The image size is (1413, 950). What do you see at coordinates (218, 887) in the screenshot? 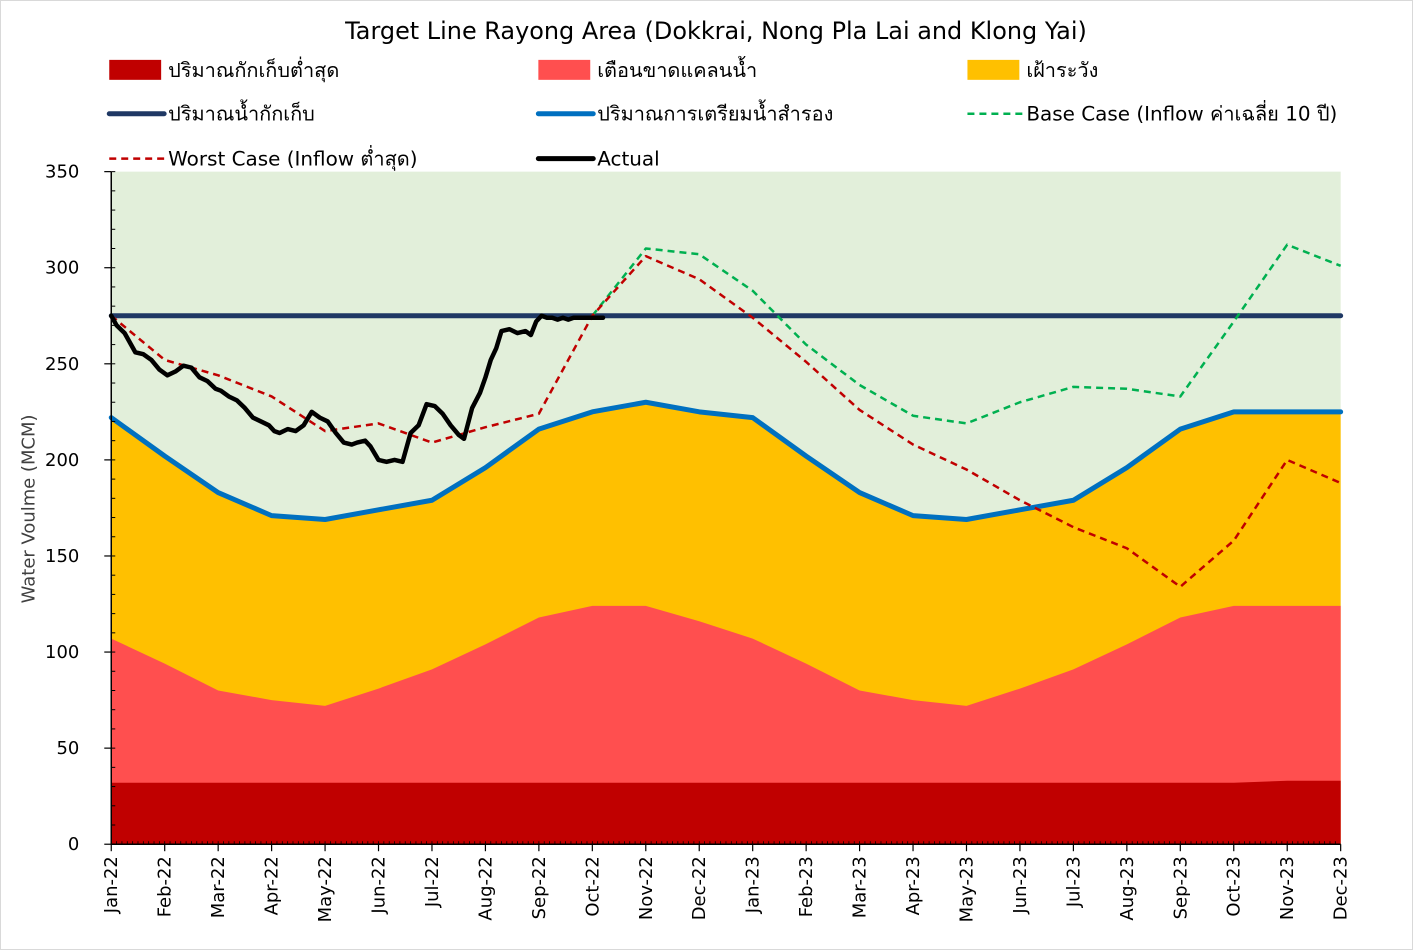
I see `x-tick-label: Mar-22` at bounding box center [218, 887].